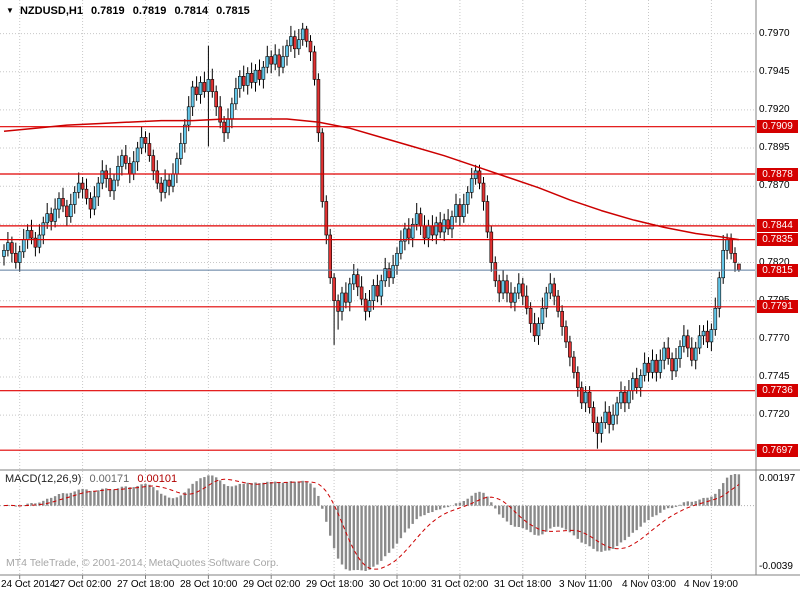  I want to click on time-axis-label: 27 Oct 18:00, so click(146, 584).